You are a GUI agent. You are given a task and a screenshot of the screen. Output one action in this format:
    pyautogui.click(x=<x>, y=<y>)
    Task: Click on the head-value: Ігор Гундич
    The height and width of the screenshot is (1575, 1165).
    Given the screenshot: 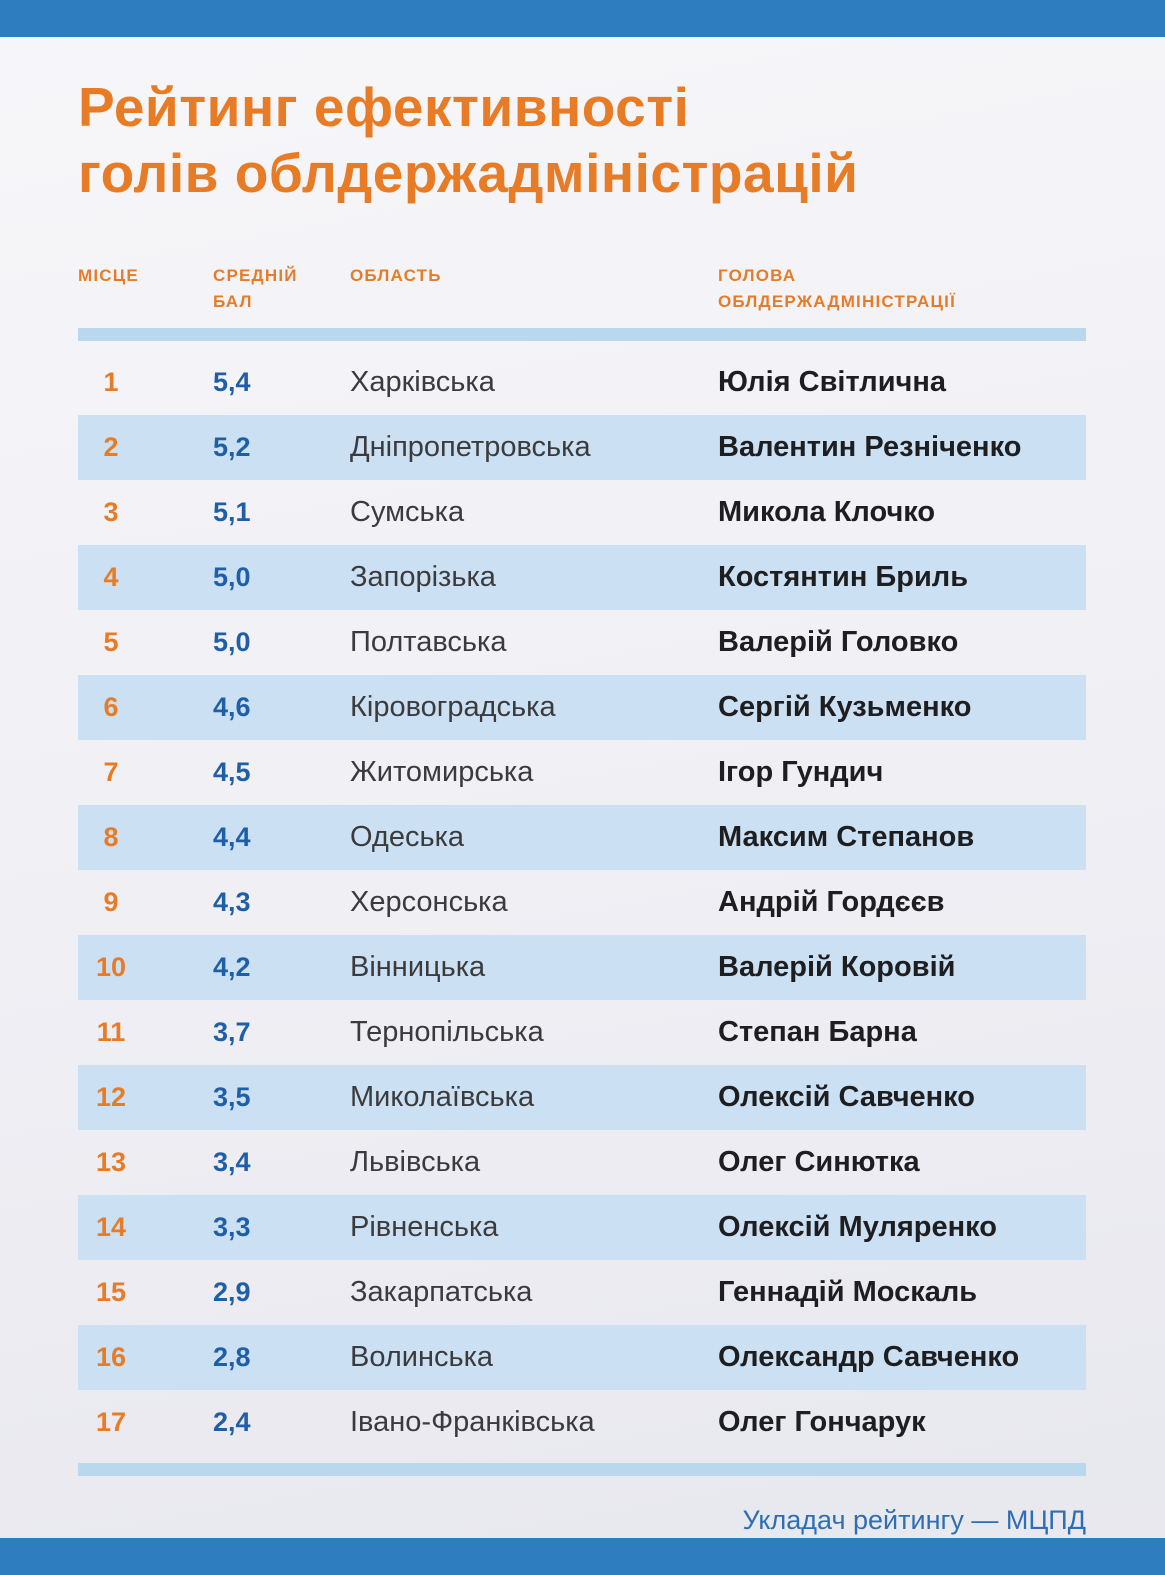 What is the action you would take?
    pyautogui.click(x=801, y=772)
    